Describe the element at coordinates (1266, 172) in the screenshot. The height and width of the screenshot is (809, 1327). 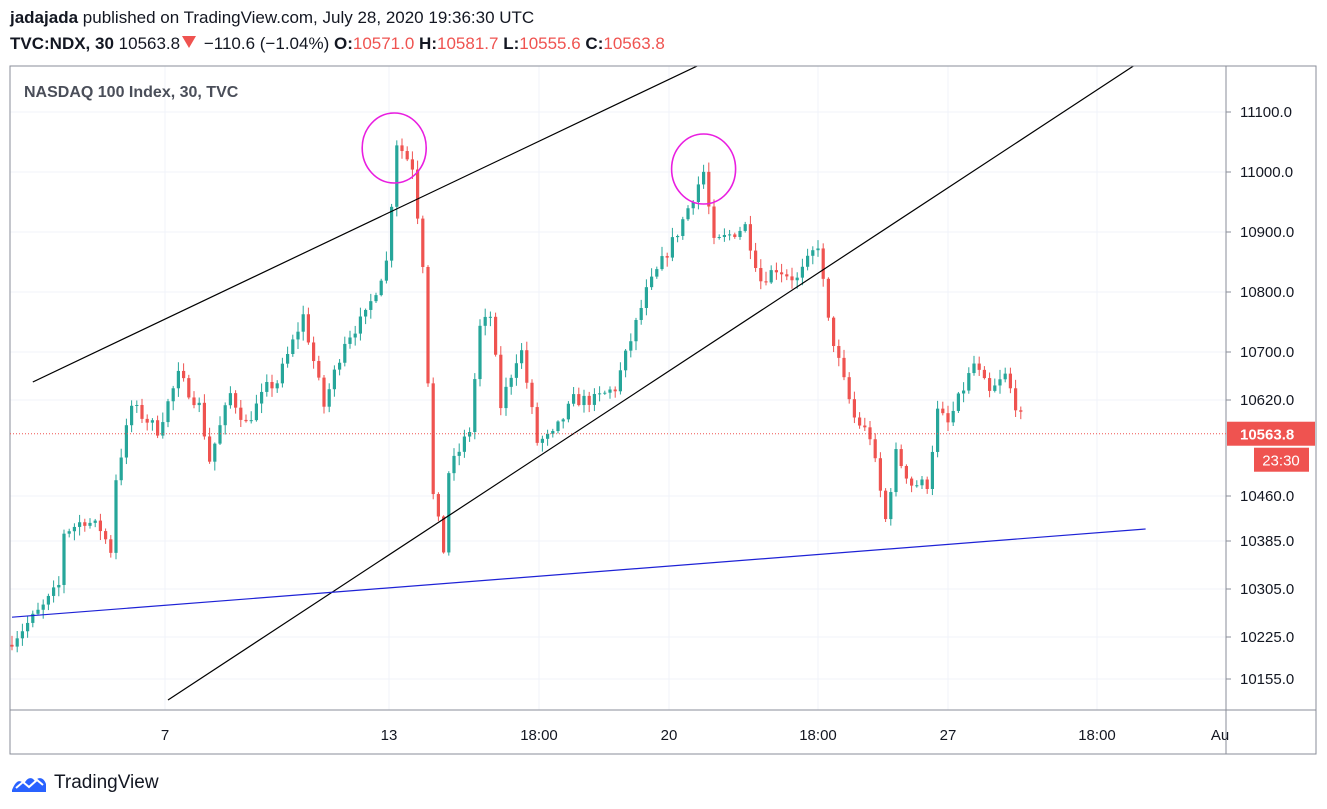
I see `y-tick-label: 11000.0` at that location.